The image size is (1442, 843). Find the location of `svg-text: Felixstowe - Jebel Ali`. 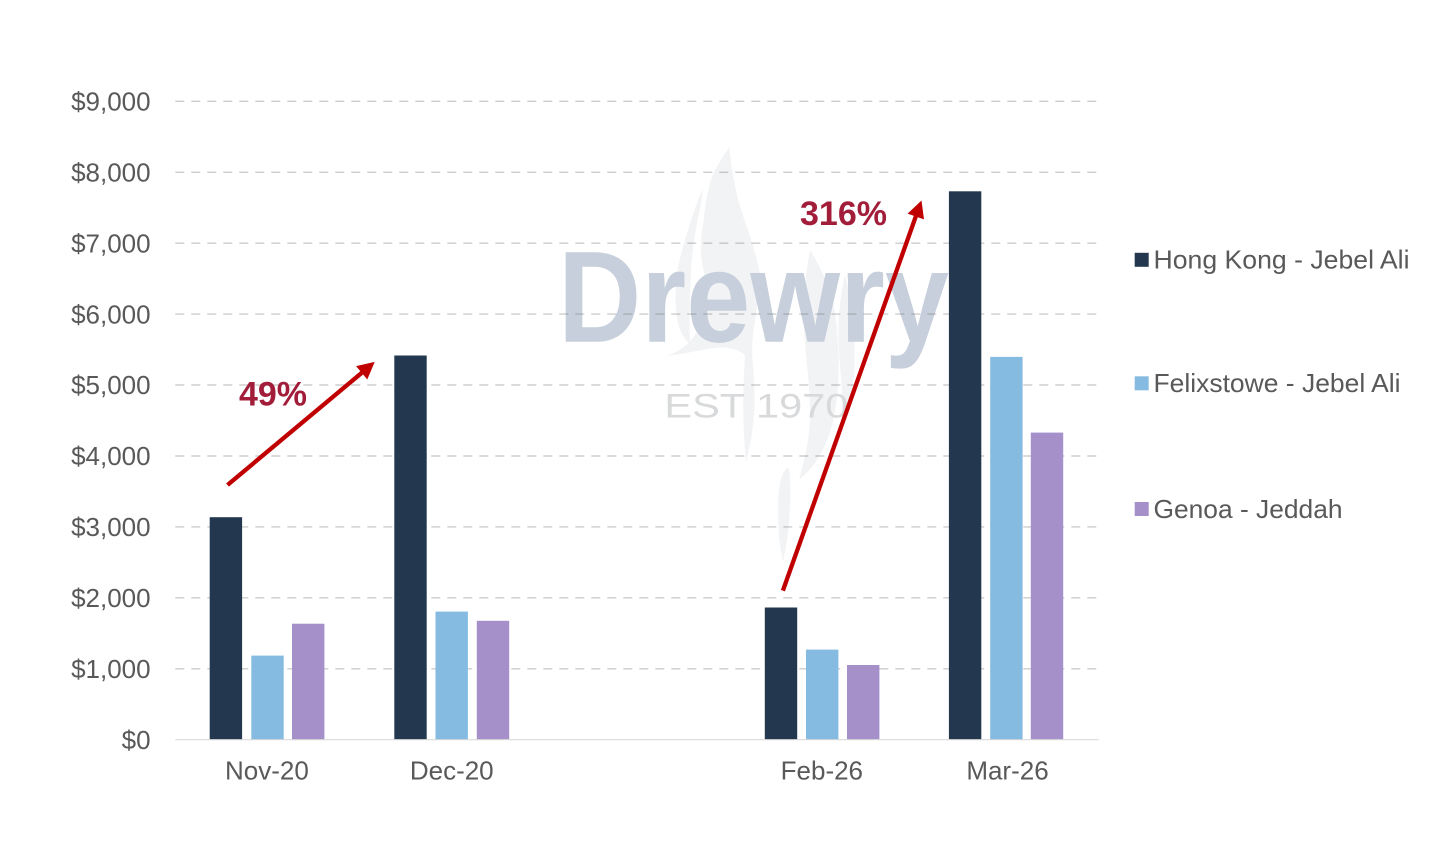

svg-text: Felixstowe - Jebel Ali is located at coordinates (1277, 383).